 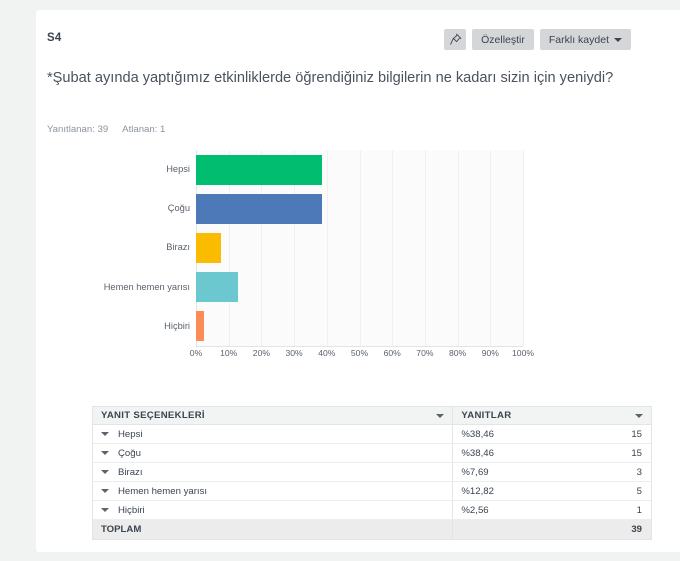 What do you see at coordinates (229, 353) in the screenshot?
I see `chart-x-tick-label: 10%` at bounding box center [229, 353].